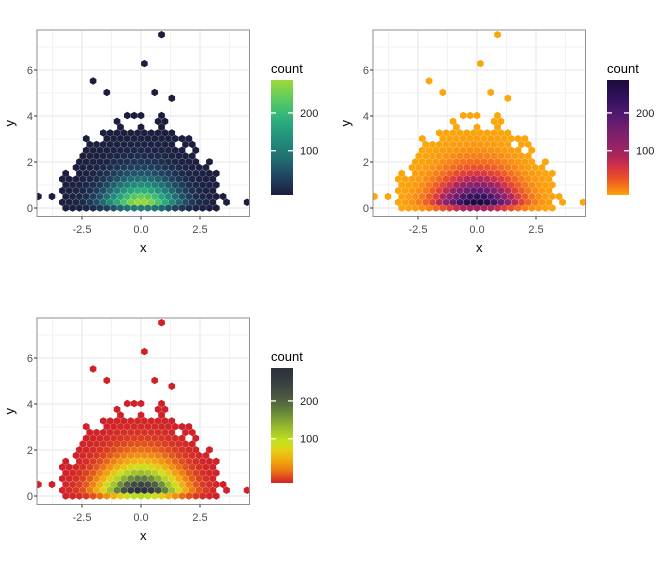 This screenshot has height=576, width=672. What do you see at coordinates (287, 356) in the screenshot?
I see `legend-title: count` at bounding box center [287, 356].